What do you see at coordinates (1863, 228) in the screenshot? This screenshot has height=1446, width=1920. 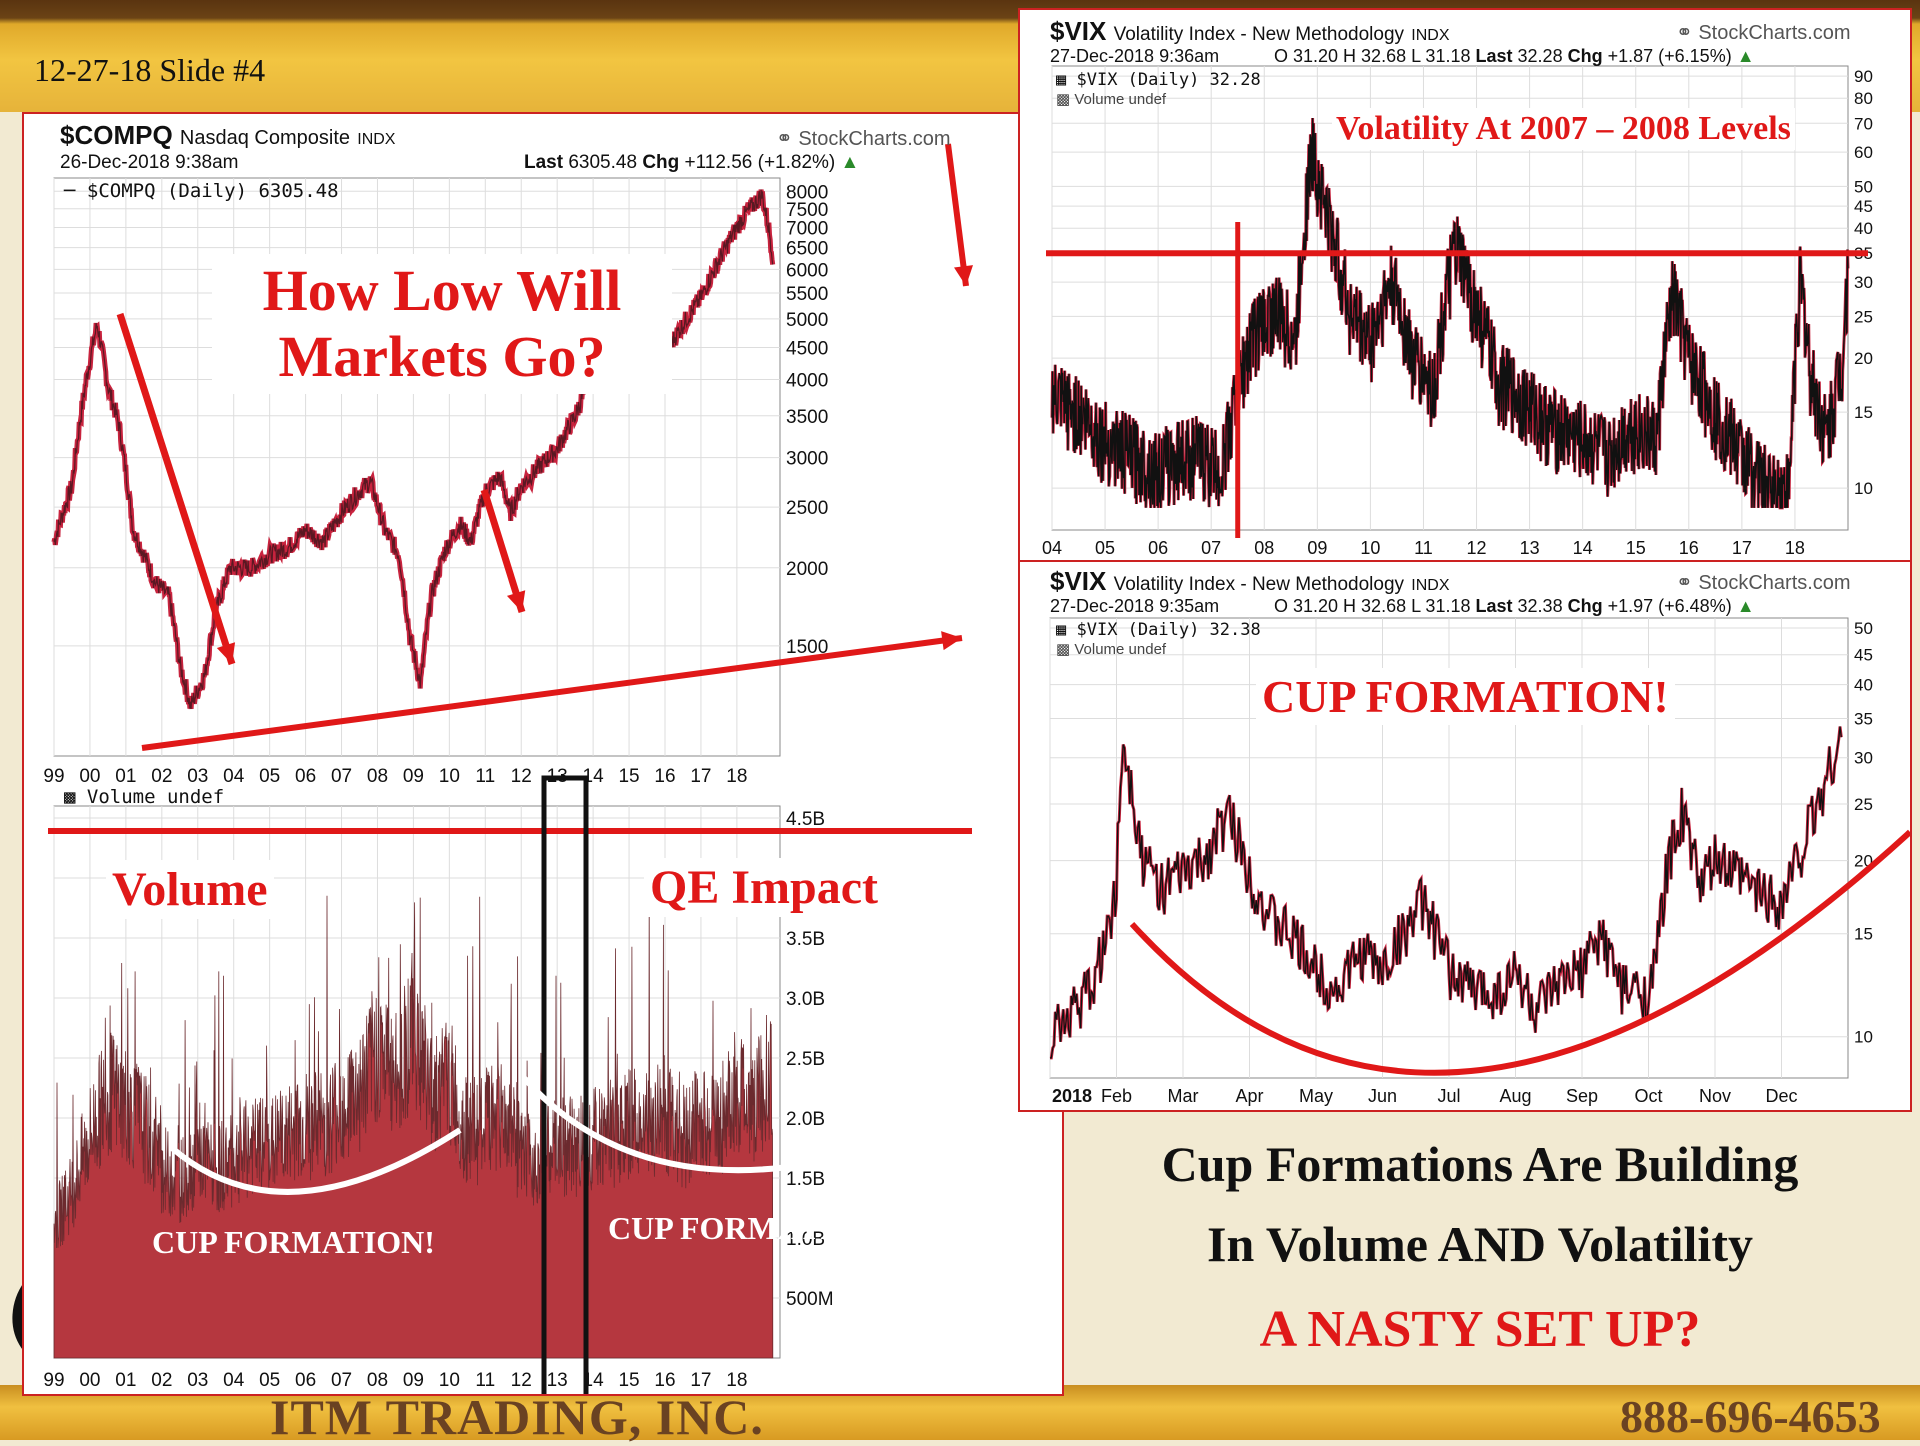 I see `vix-long-y-tick-label: 40` at bounding box center [1863, 228].